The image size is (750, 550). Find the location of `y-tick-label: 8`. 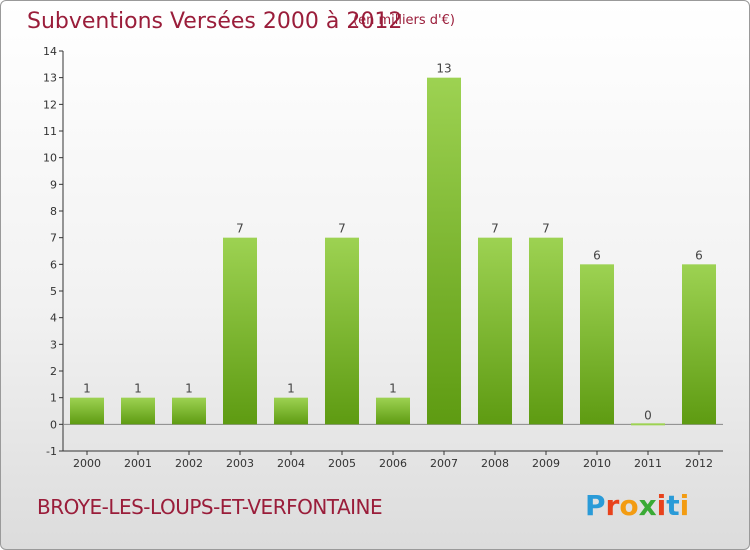

y-tick-label: 8 is located at coordinates (53, 211).